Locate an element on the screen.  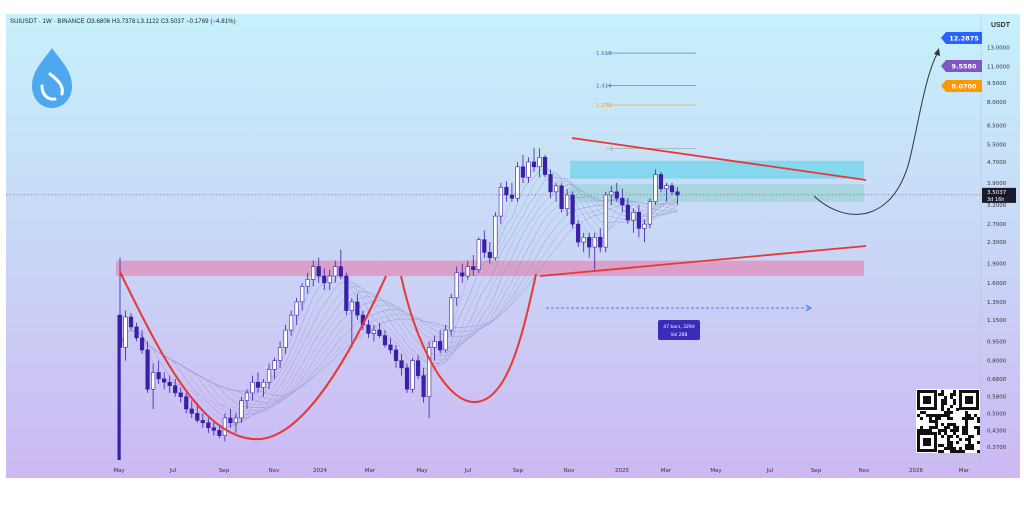
y-tick-label: 1.9000 is located at coordinates (997, 265).